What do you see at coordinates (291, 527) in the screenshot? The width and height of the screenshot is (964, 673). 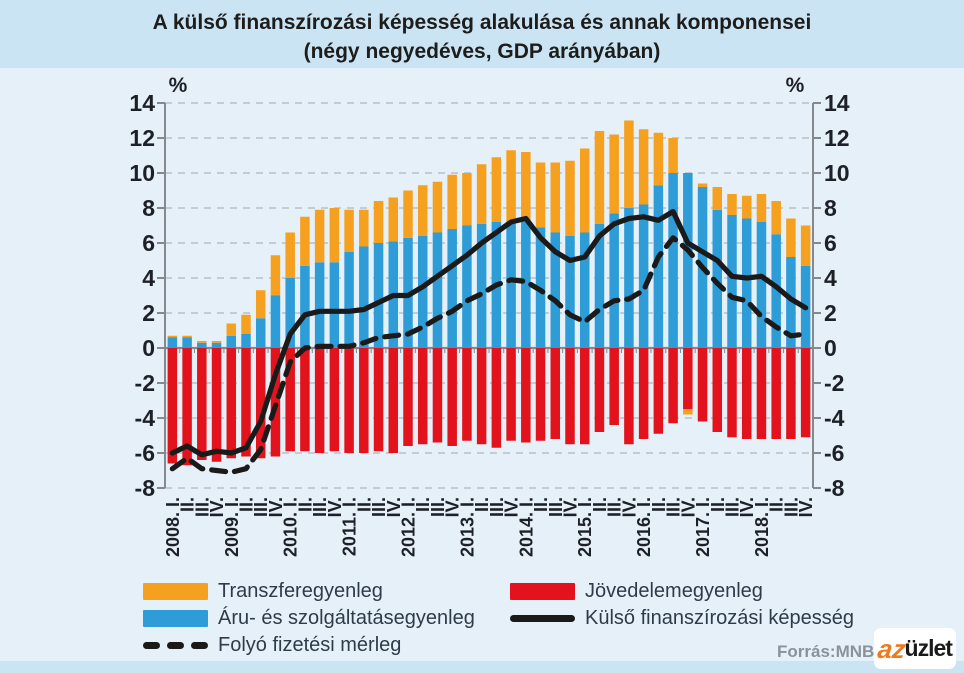 I see `svg-text: 2010. I.` at bounding box center [291, 527].